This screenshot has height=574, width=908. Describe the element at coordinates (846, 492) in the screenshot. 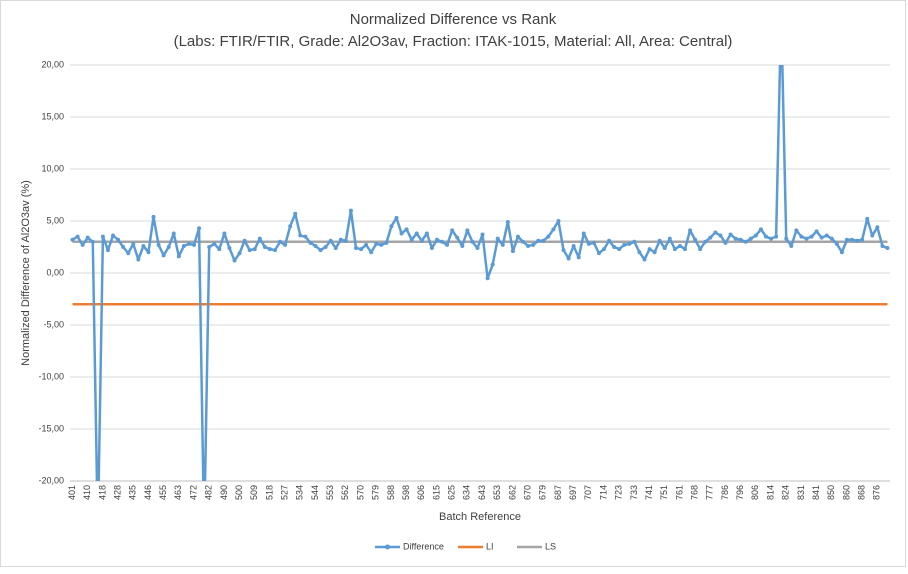

I see `x-tick-label: 860` at that location.